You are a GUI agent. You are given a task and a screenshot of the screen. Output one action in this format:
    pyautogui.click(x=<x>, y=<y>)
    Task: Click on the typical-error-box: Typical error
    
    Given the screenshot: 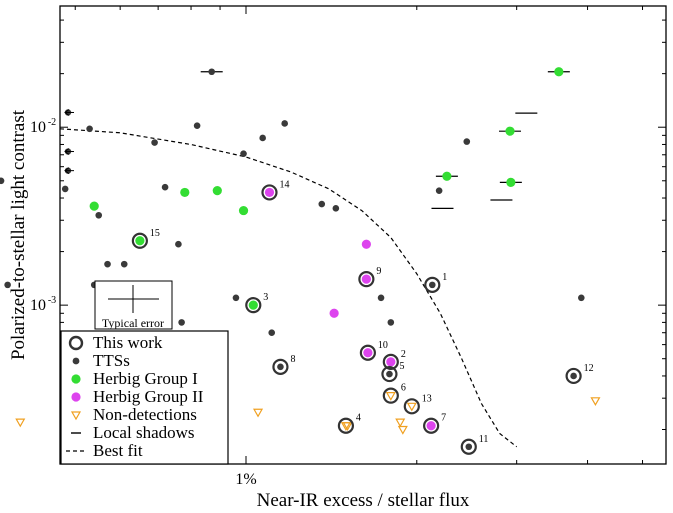 What is the action you would take?
    pyautogui.click(x=133, y=305)
    